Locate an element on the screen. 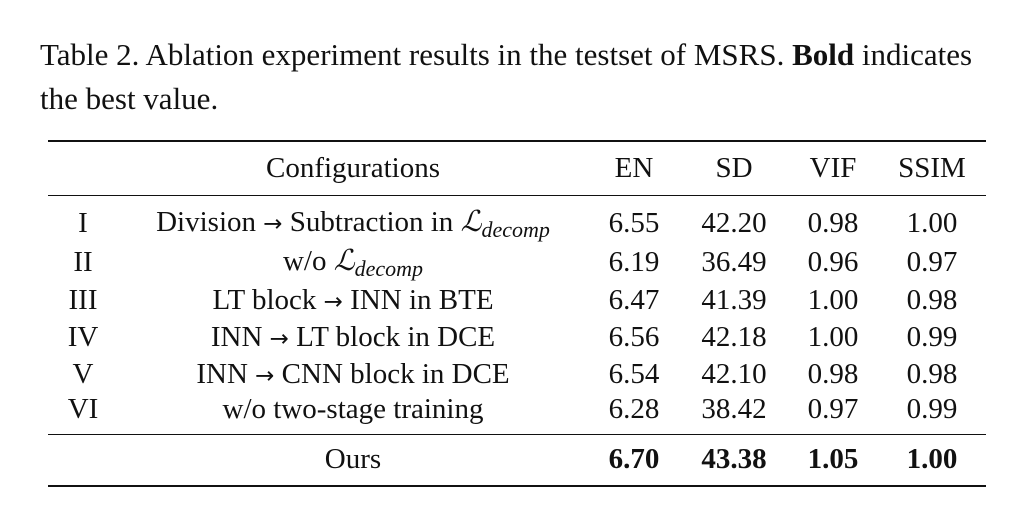 The height and width of the screenshot is (522, 1036). cell-en: 6.28 is located at coordinates (634, 408).